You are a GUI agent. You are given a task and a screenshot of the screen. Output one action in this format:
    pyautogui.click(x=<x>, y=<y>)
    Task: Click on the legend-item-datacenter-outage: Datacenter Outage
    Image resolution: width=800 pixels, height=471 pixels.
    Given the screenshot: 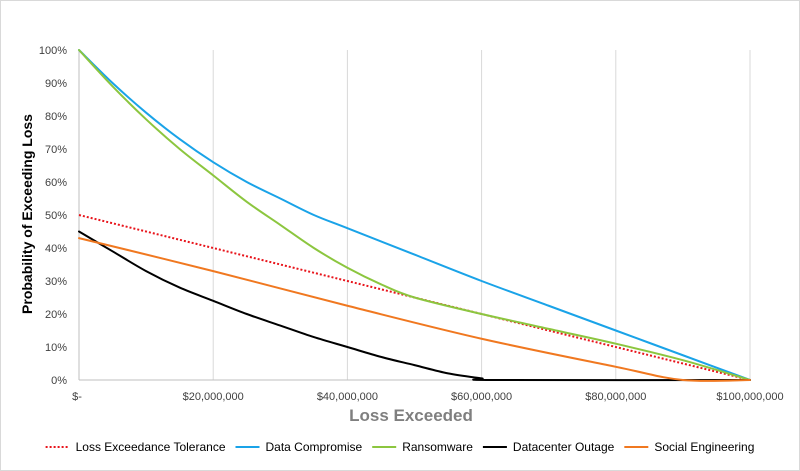 What is the action you would take?
    pyautogui.click(x=548, y=447)
    